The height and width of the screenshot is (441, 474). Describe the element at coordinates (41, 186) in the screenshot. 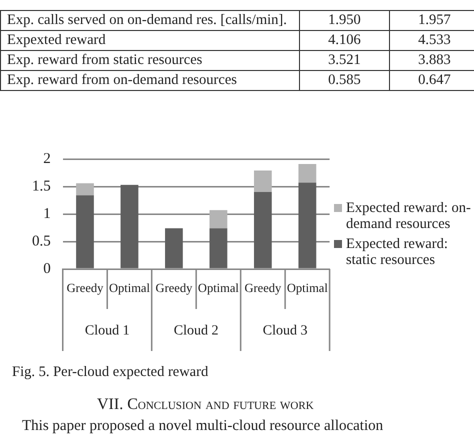

I see `y-tick-label: 1.5` at that location.